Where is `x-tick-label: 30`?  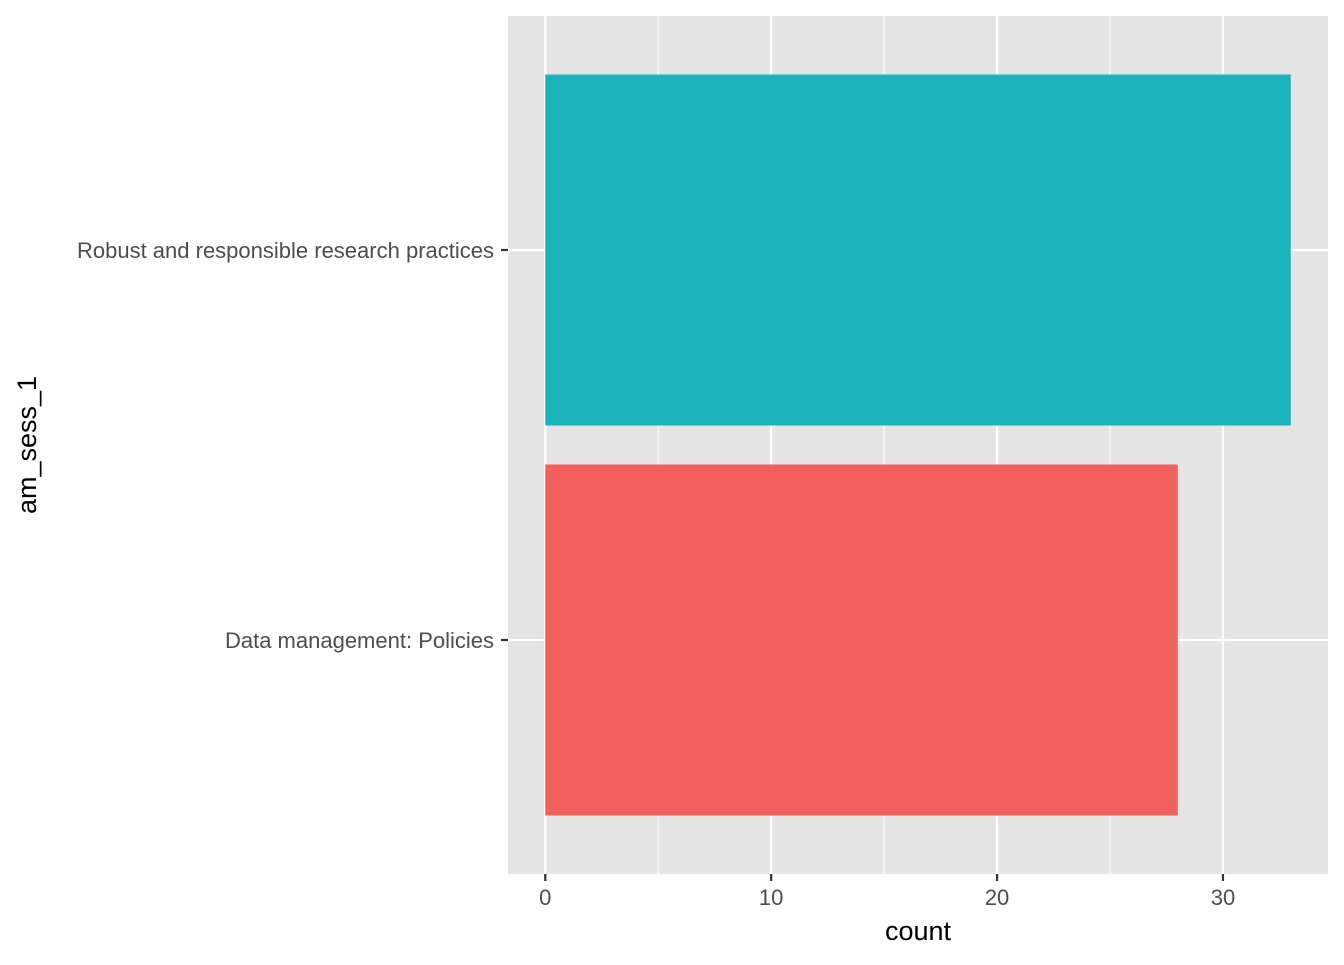
x-tick-label: 30 is located at coordinates (1223, 897).